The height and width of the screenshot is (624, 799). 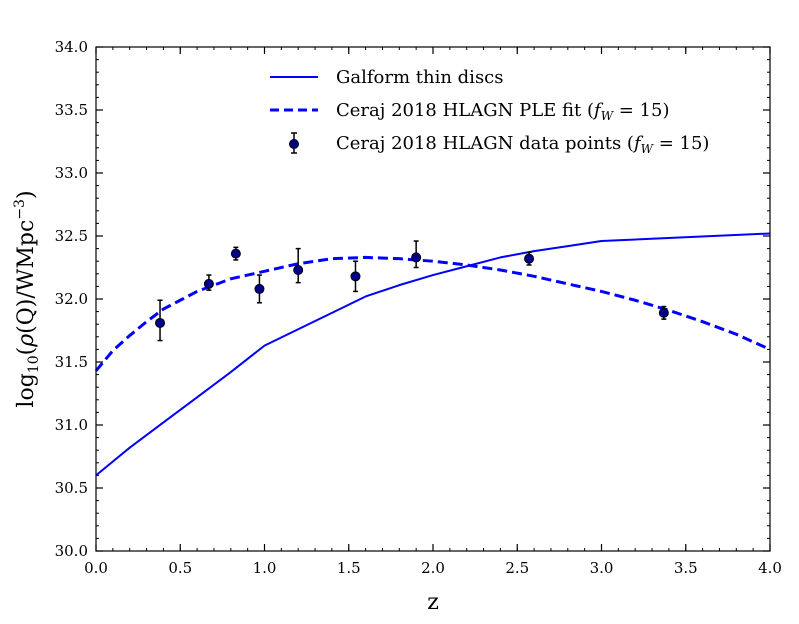 What do you see at coordinates (96, 568) in the screenshot?
I see `x-tick-label: 0.0` at bounding box center [96, 568].